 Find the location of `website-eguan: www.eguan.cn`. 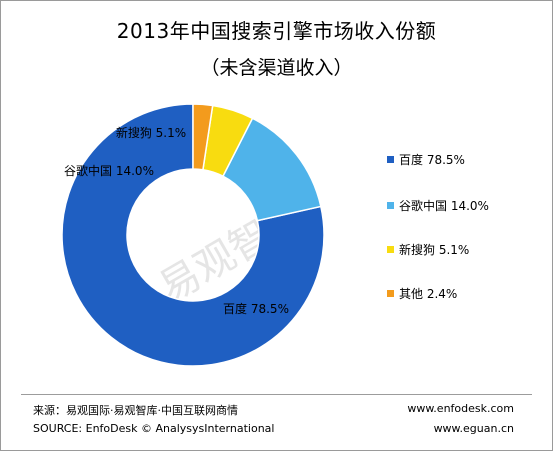

website-eguan: www.eguan.cn is located at coordinates (473, 428).